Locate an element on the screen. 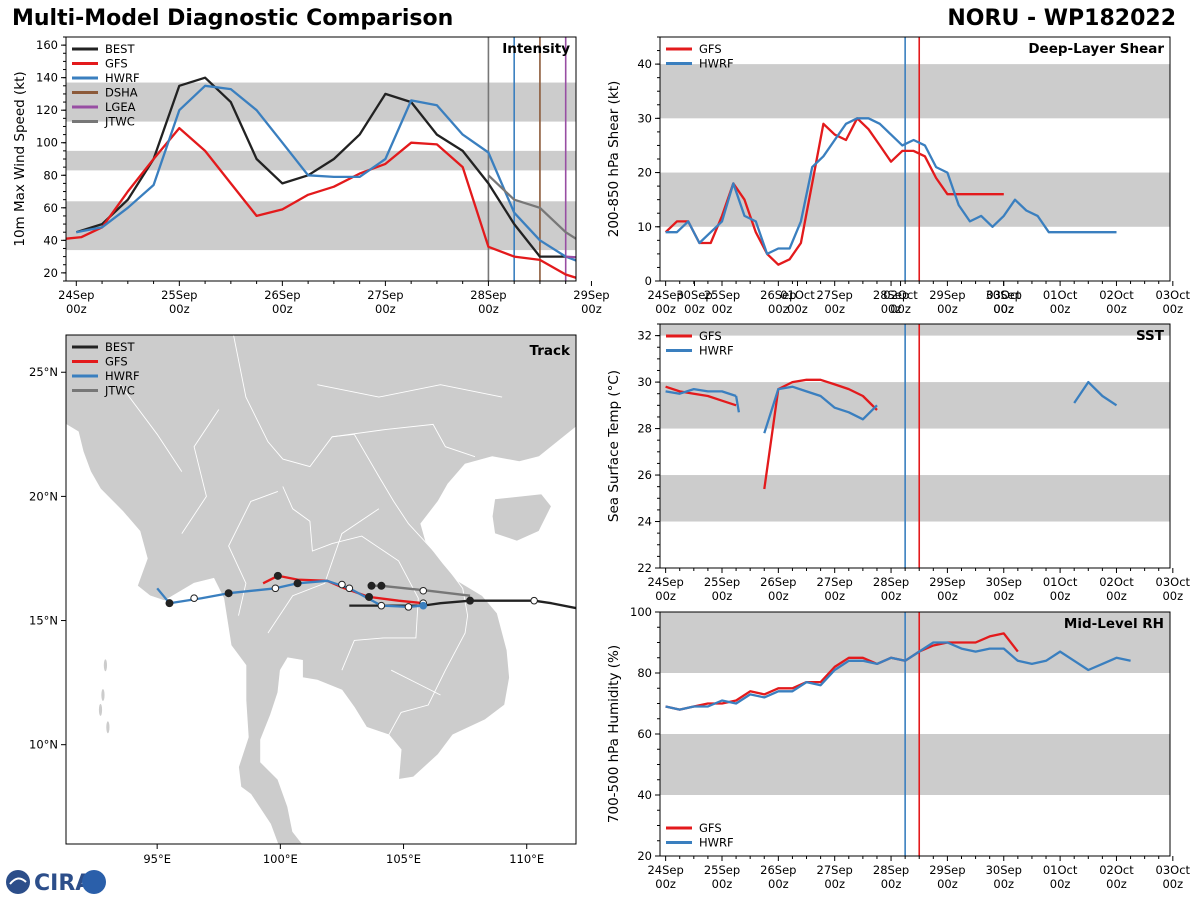  y-tick-label: 120 is located at coordinates (47, 110).